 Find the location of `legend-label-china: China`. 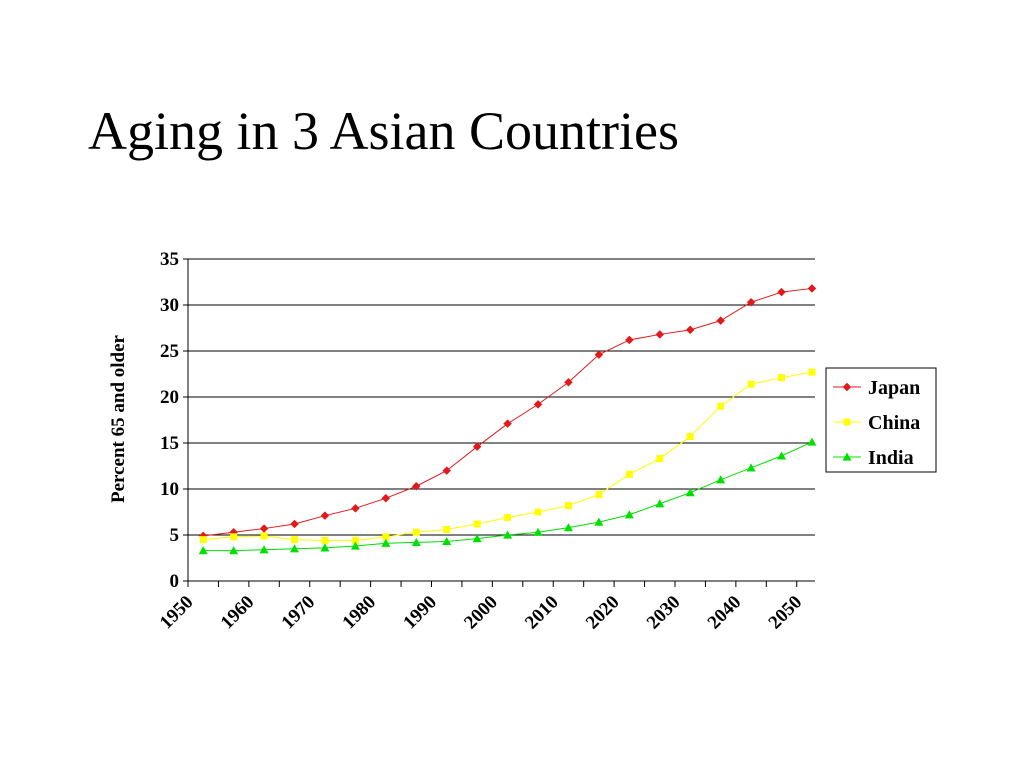

legend-label-china: China is located at coordinates (894, 423).